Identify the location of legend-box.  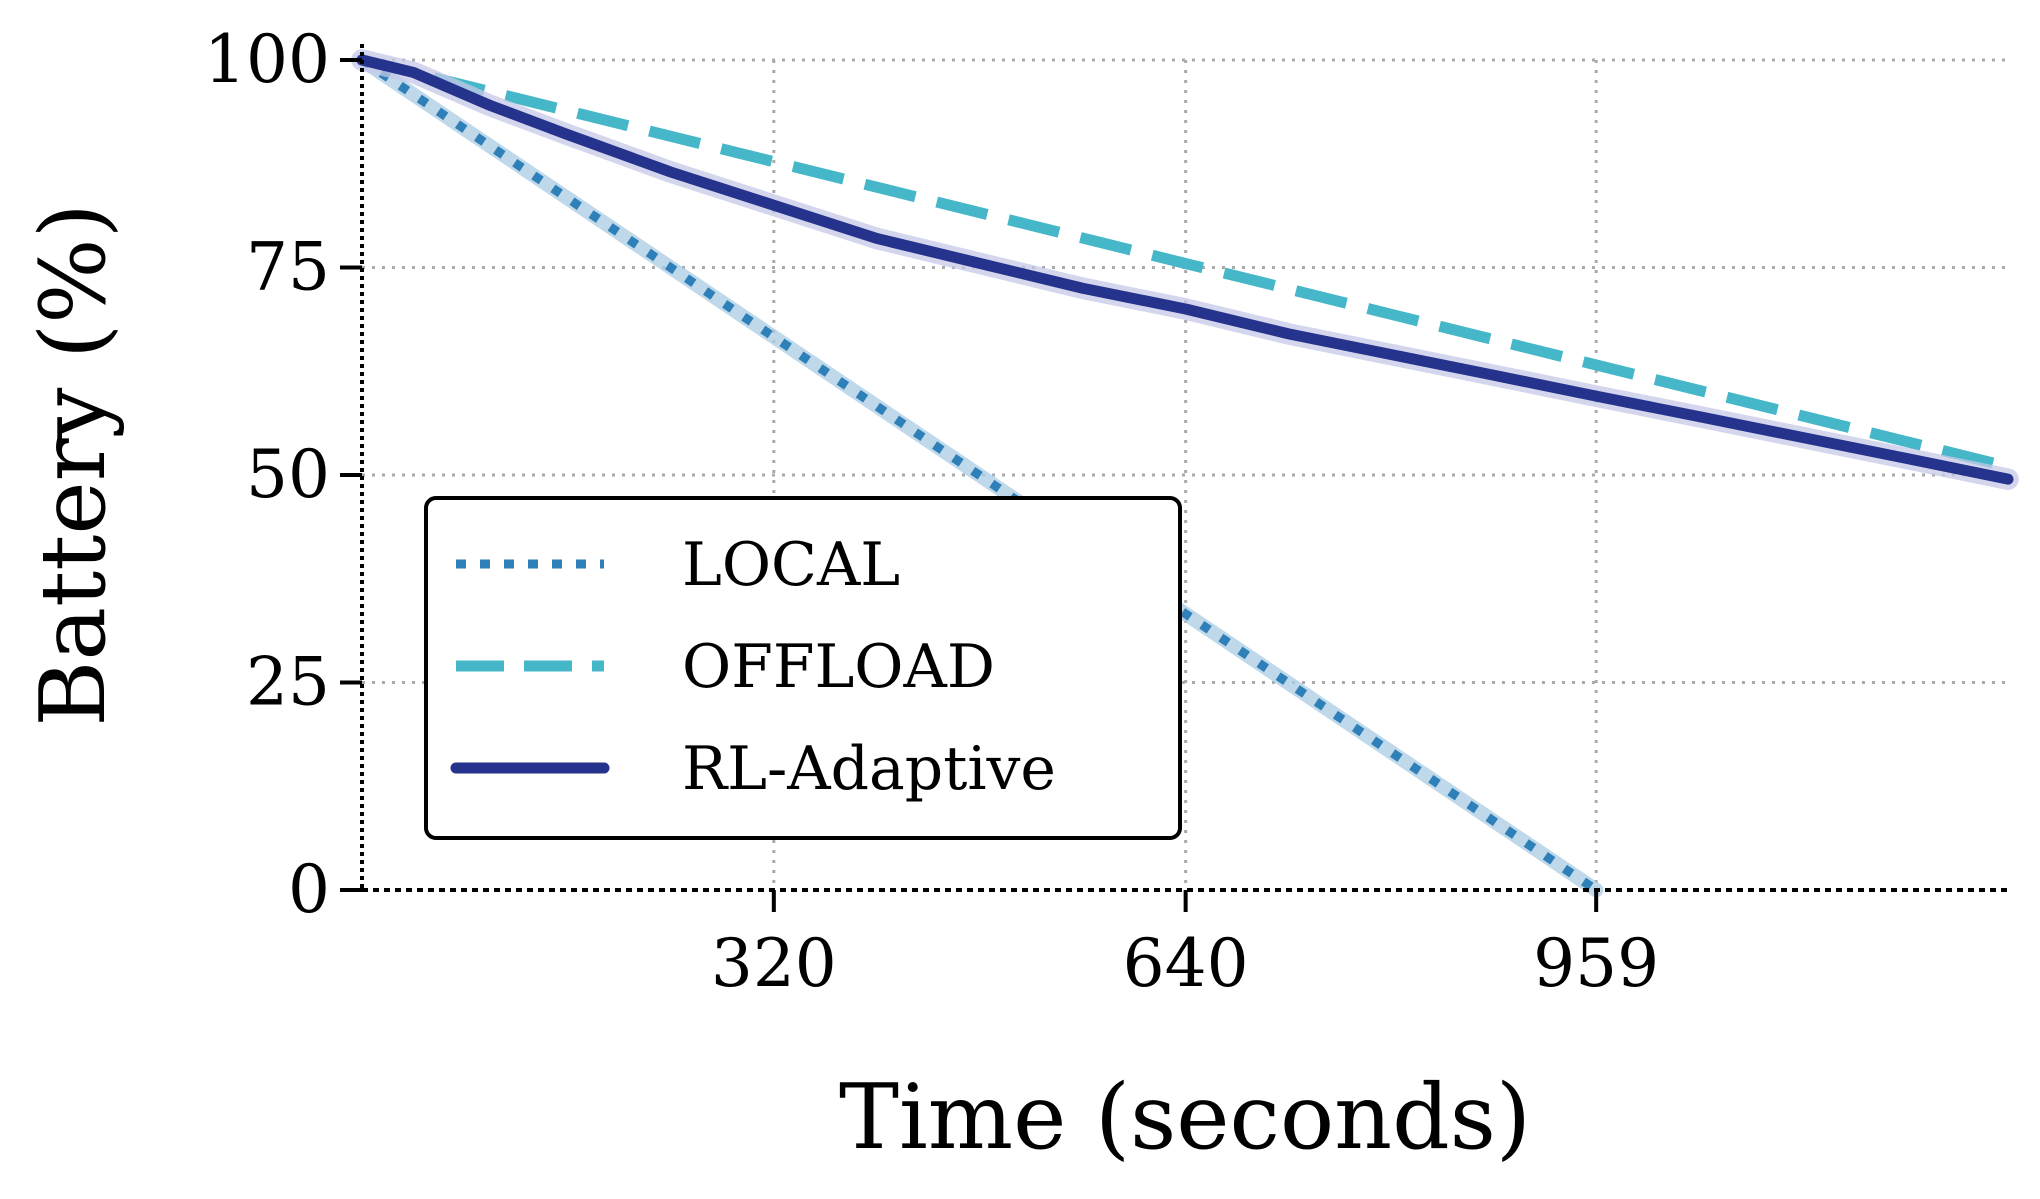
(803, 668).